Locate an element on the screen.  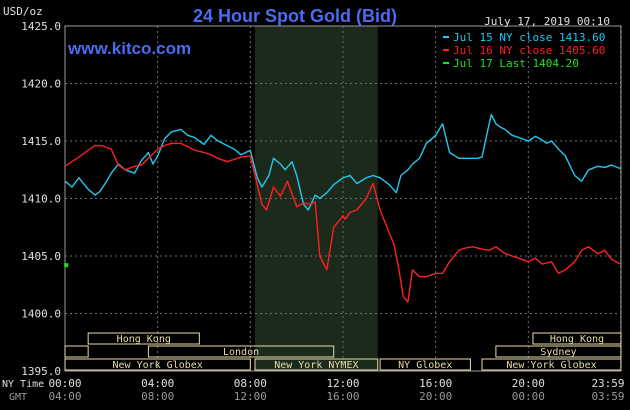
session-label: Sydney is located at coordinates (558, 352).